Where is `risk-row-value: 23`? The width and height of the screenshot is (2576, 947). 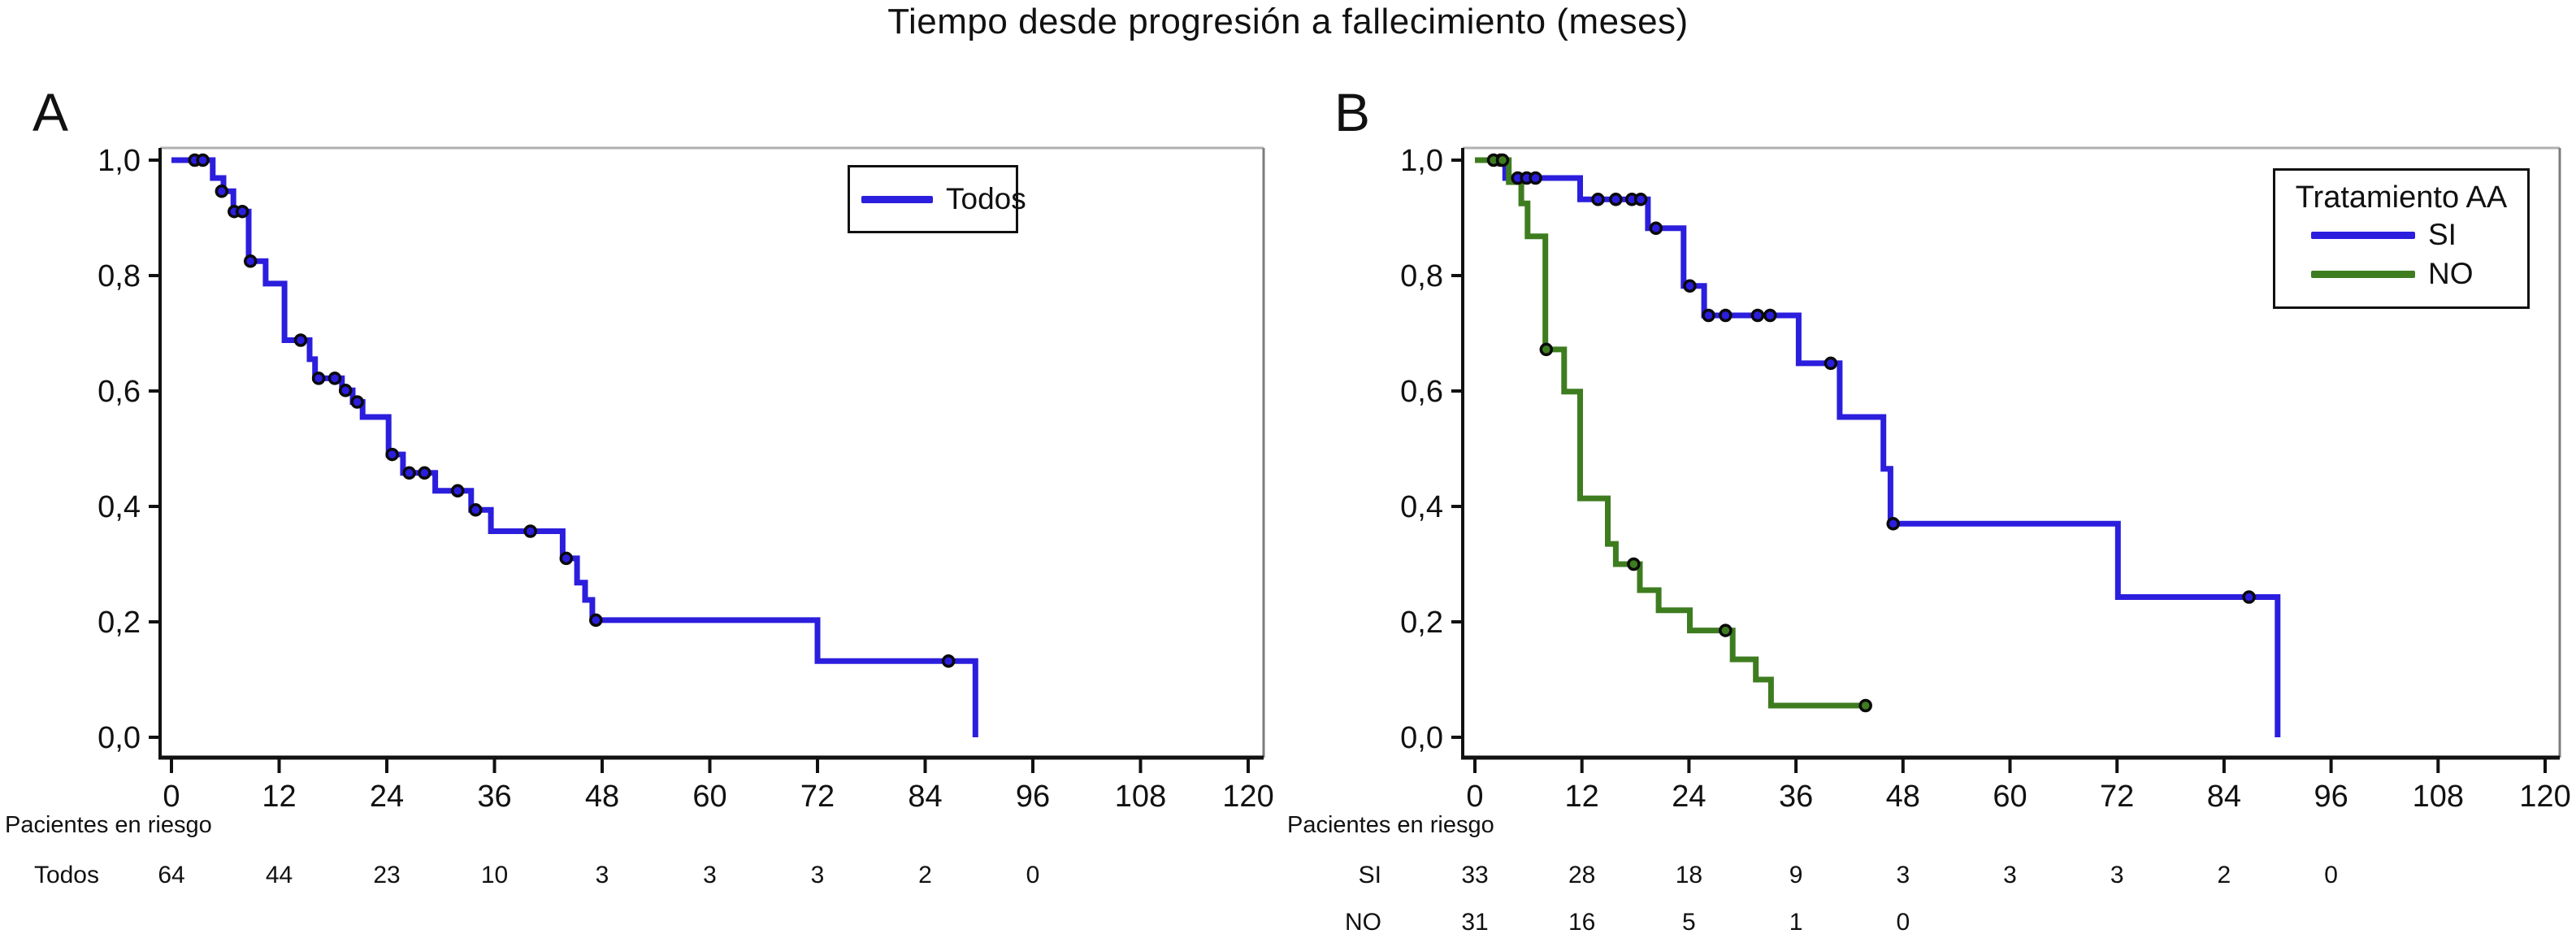 risk-row-value: 23 is located at coordinates (387, 875).